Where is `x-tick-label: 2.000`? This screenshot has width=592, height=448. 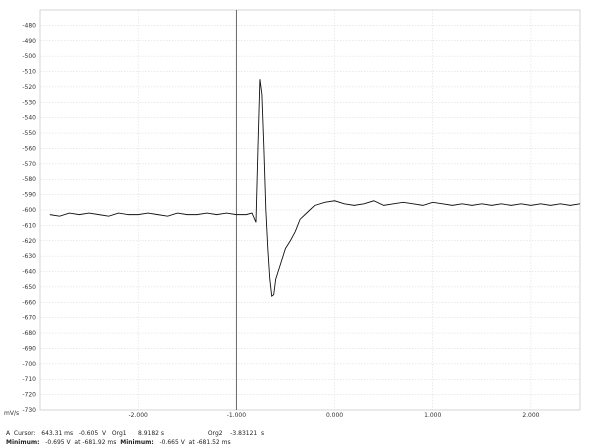 x-tick-label: 2.000 is located at coordinates (530, 415).